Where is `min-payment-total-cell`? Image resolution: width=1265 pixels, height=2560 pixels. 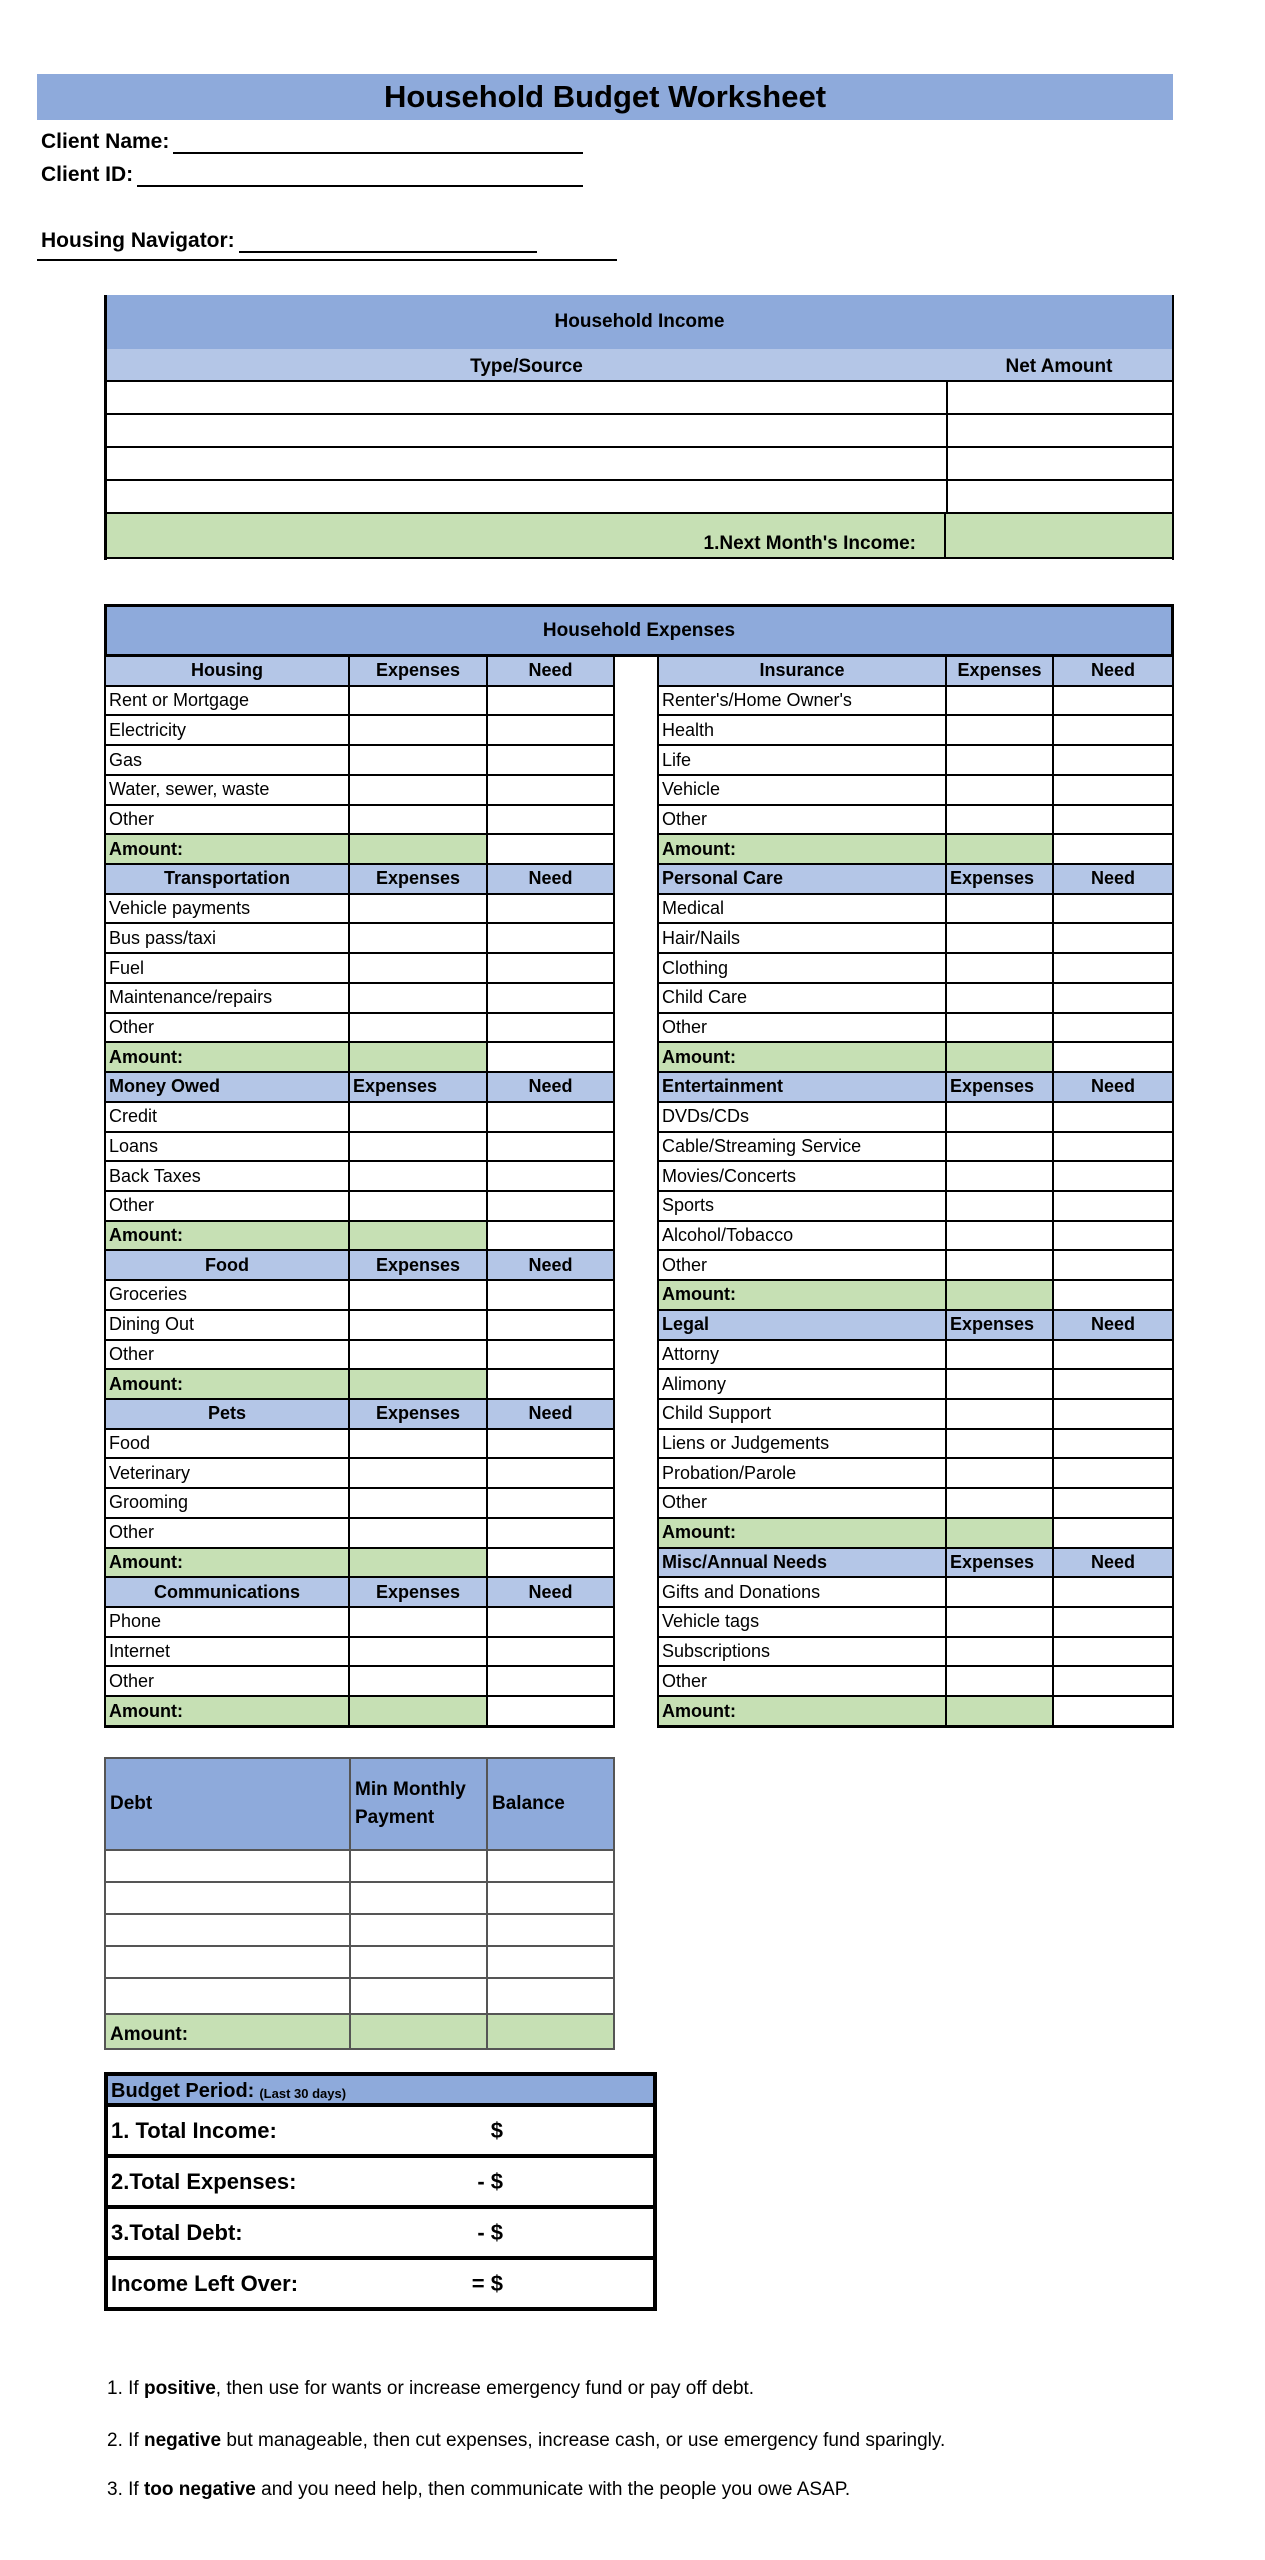
min-payment-total-cell is located at coordinates (419, 2031).